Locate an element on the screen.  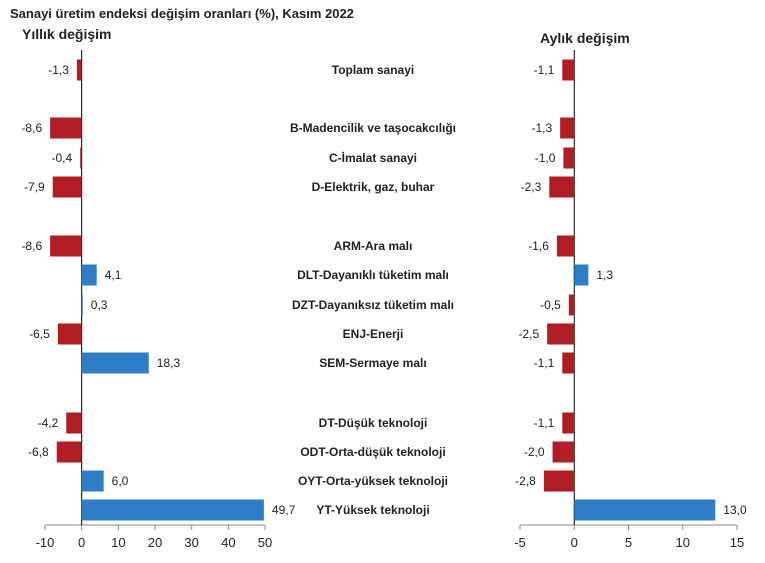
monthly-bar-value-label: -2,8 is located at coordinates (525, 481).